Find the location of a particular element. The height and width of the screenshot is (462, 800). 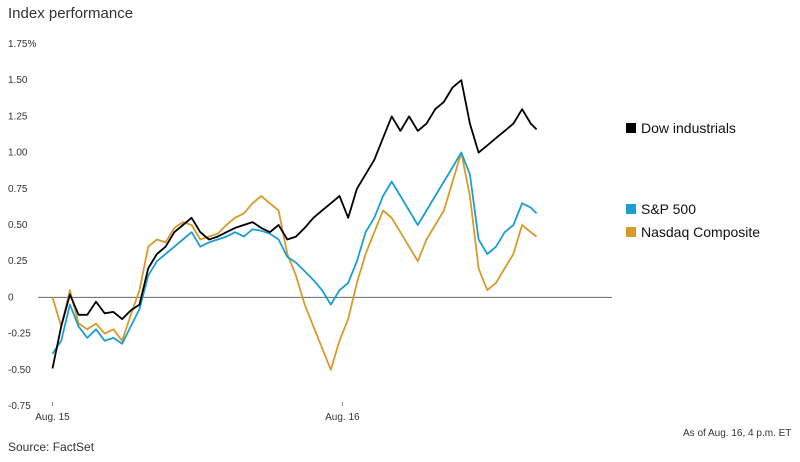

y-tick-label: -0.75 is located at coordinates (19, 406).